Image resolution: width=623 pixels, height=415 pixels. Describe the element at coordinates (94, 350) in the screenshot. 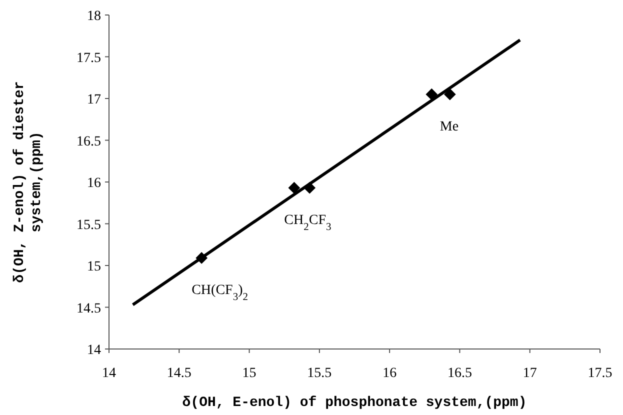

I see `y-tick-label: 14` at that location.